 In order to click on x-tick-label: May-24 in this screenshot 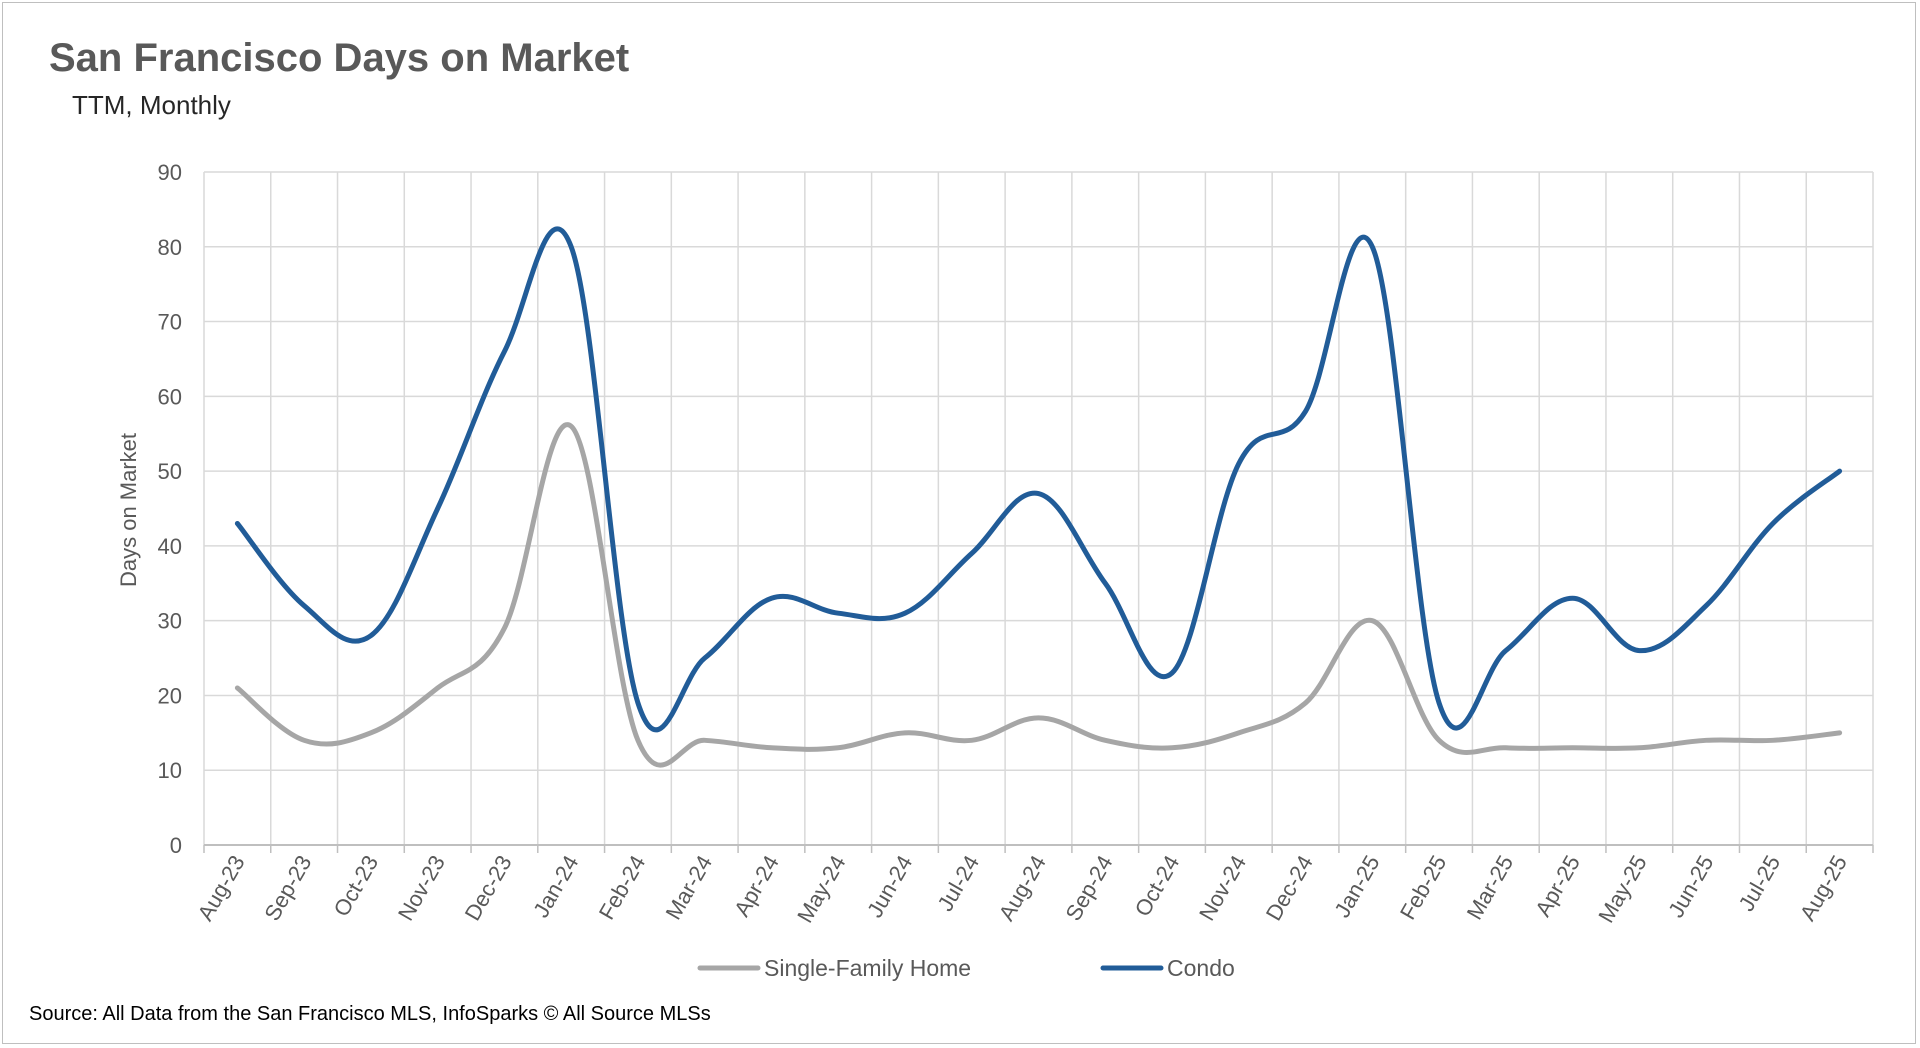, I will do `click(821, 889)`.